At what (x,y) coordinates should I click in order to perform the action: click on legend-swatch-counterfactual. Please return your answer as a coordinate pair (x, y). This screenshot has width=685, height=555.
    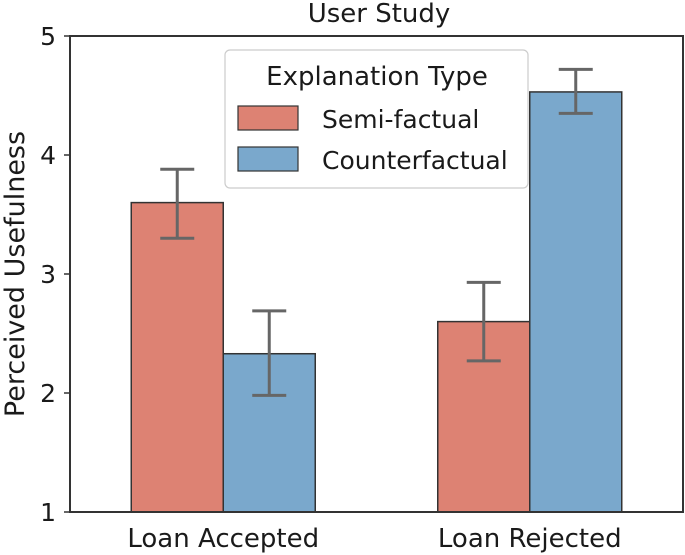
    Looking at the image, I should click on (268, 159).